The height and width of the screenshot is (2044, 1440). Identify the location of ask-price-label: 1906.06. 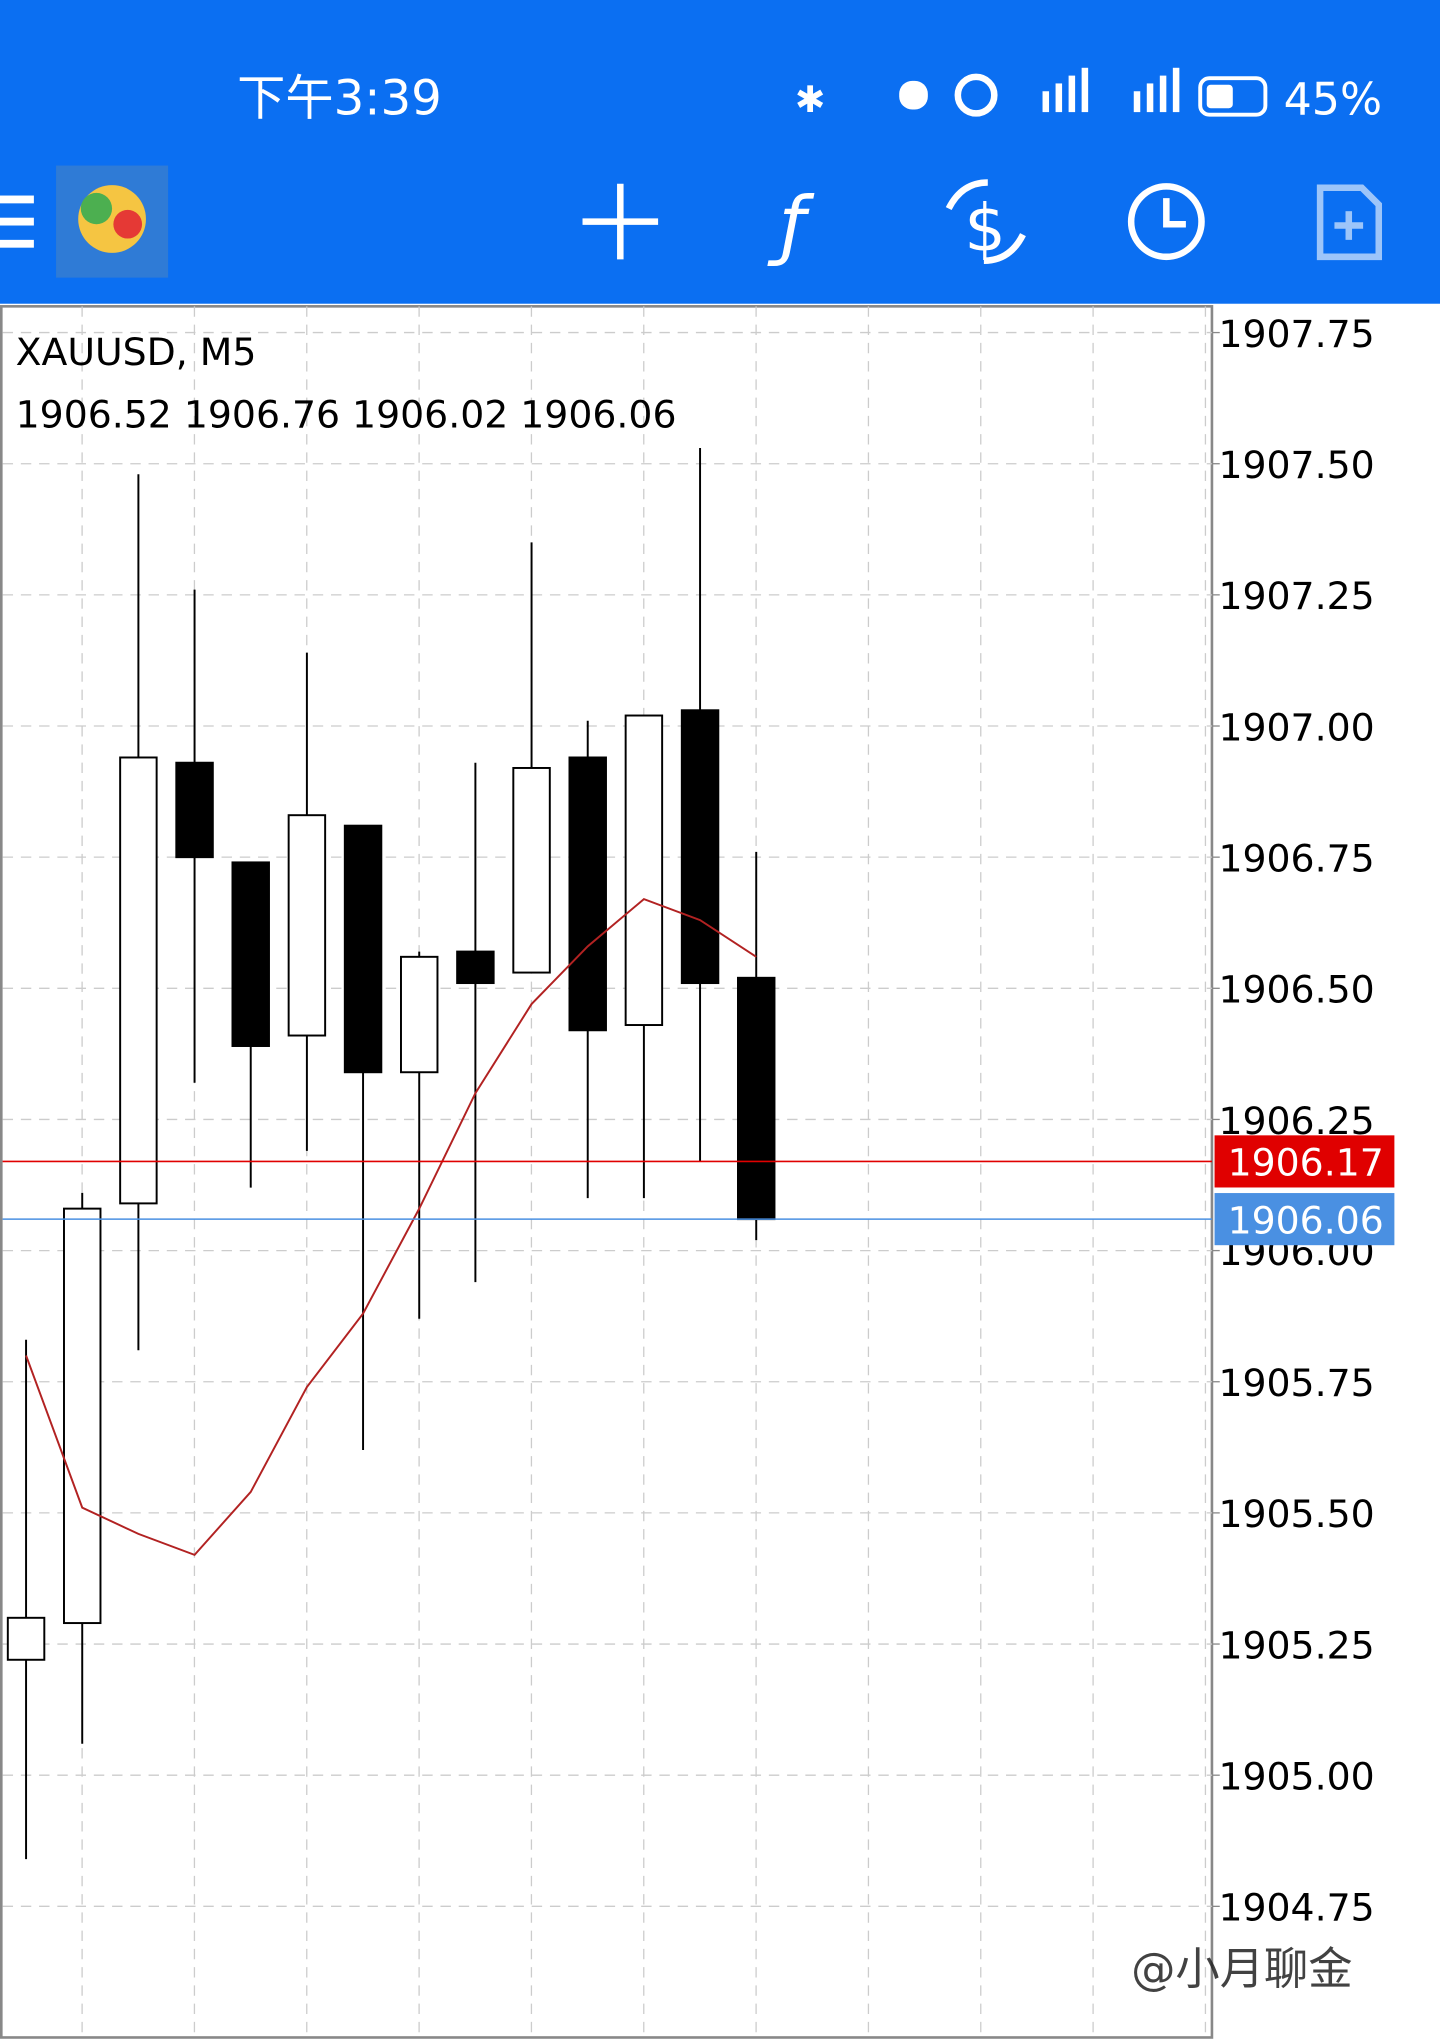
(1306, 1220).